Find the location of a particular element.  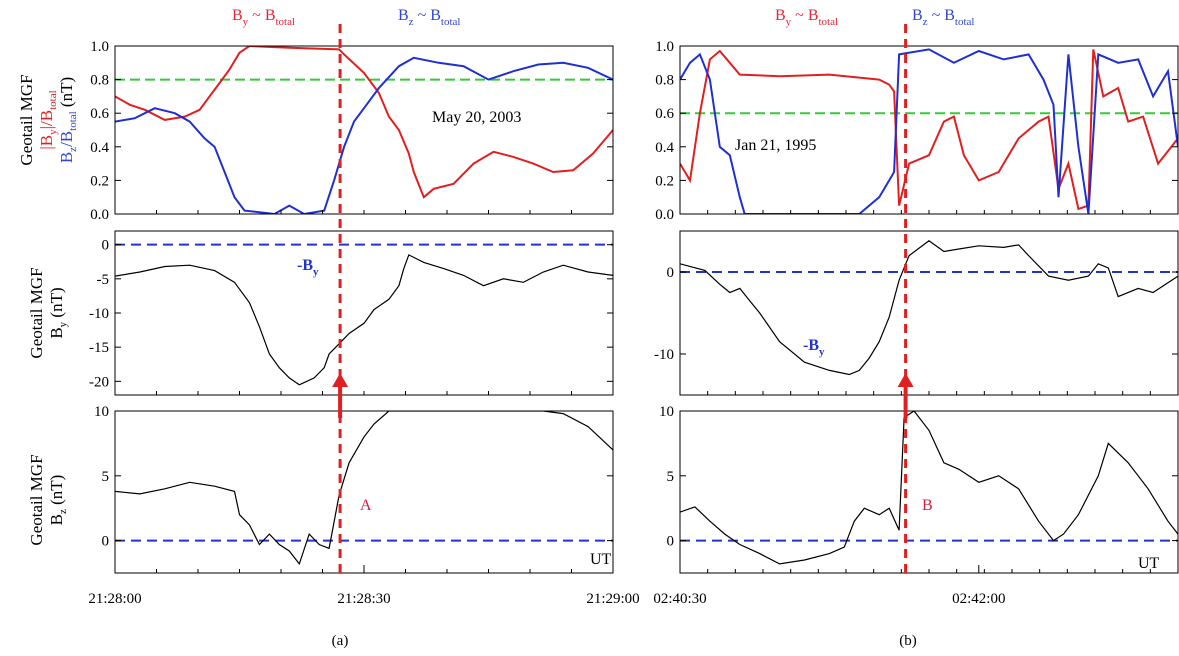

xtick-label-b-0: 02:40:30 is located at coordinates (679, 599).